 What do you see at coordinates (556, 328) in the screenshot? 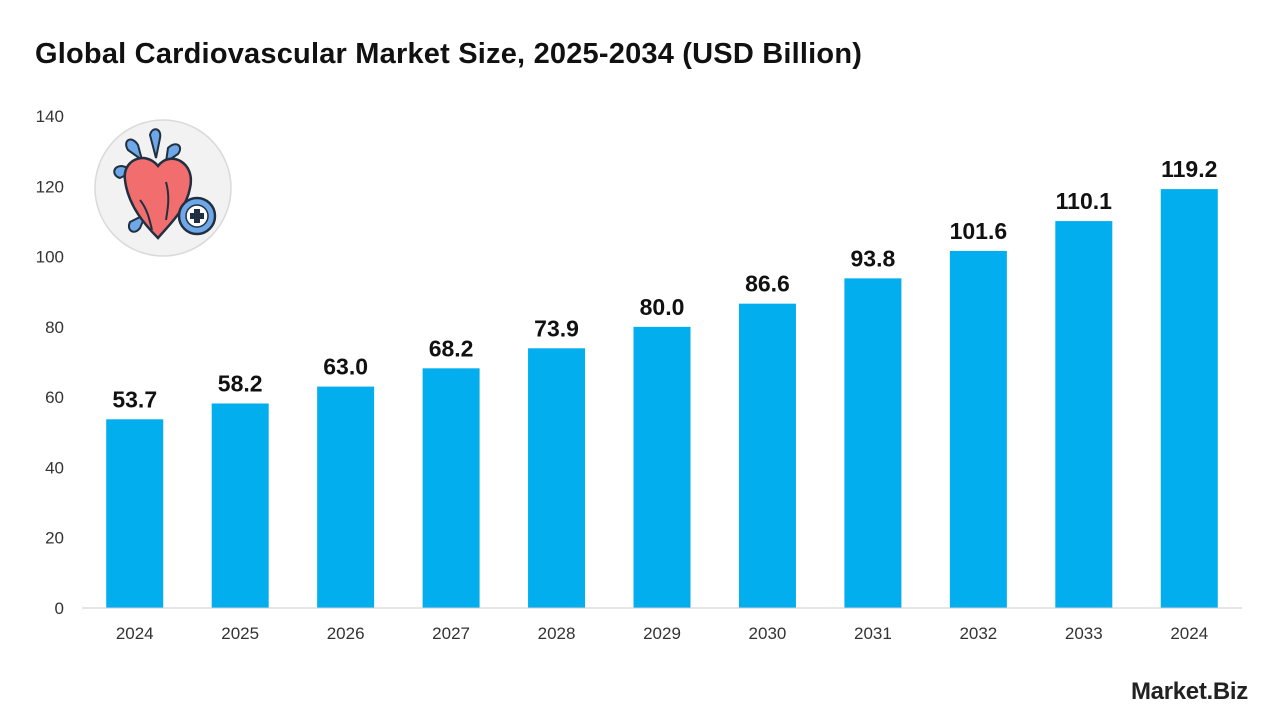
I see `data-label: 73.9` at bounding box center [556, 328].